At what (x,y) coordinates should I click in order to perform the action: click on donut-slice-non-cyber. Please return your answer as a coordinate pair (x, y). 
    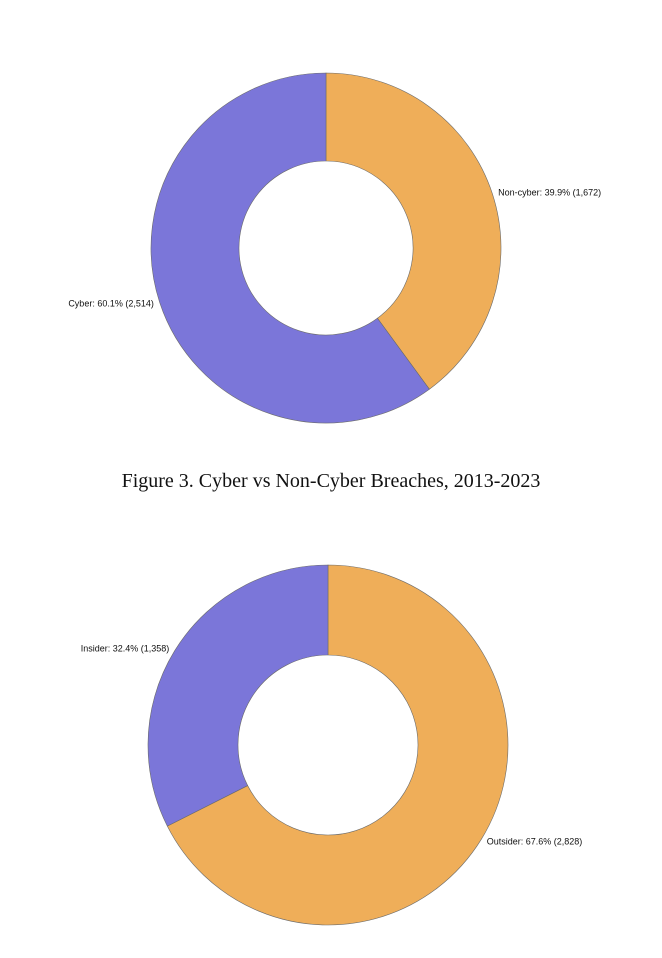
    Looking at the image, I should click on (413, 231).